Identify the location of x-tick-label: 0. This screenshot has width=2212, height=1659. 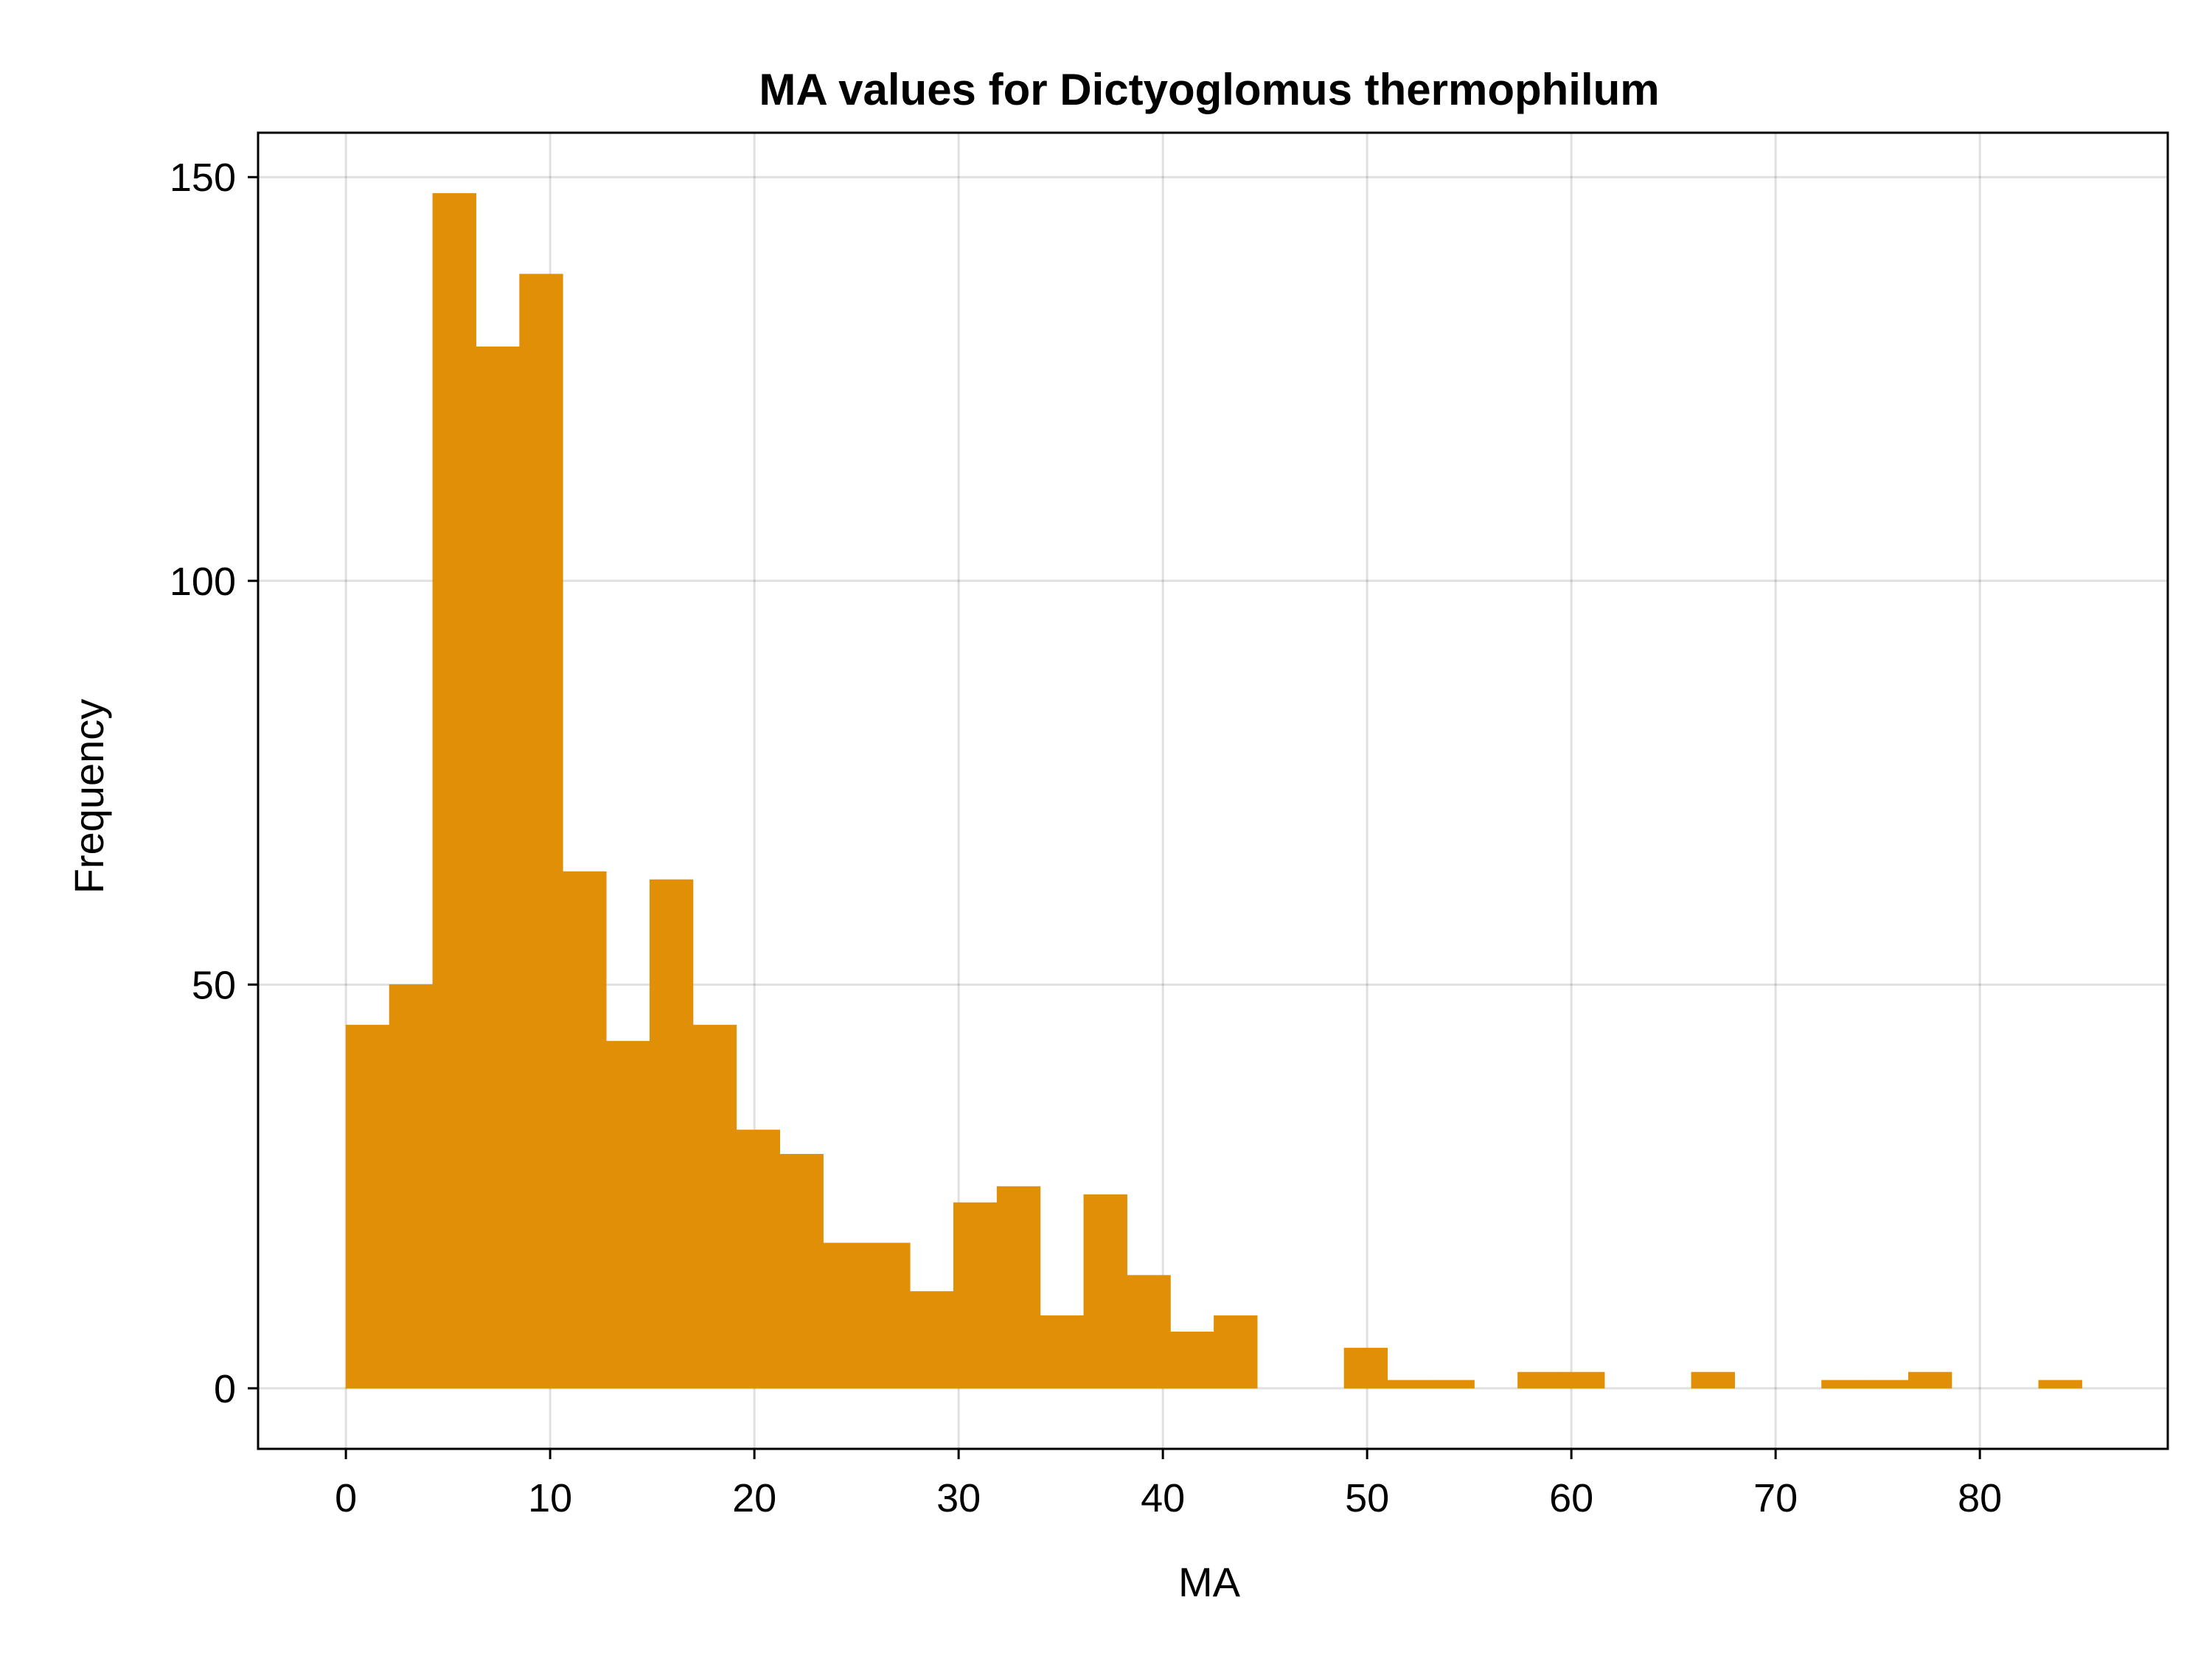
(346, 1498).